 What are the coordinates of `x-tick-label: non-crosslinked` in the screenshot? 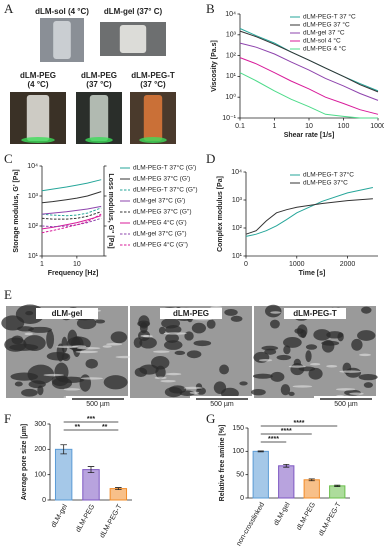 It's located at (251, 524).